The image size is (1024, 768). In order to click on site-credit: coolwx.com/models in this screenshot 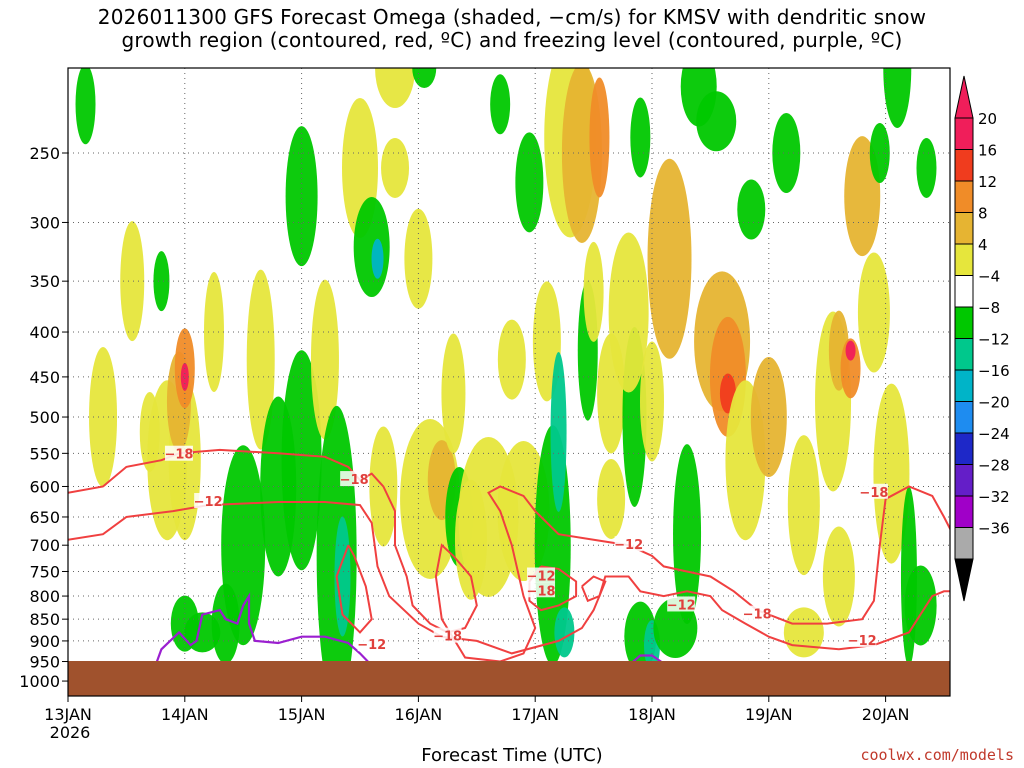, I will do `click(937, 755)`.